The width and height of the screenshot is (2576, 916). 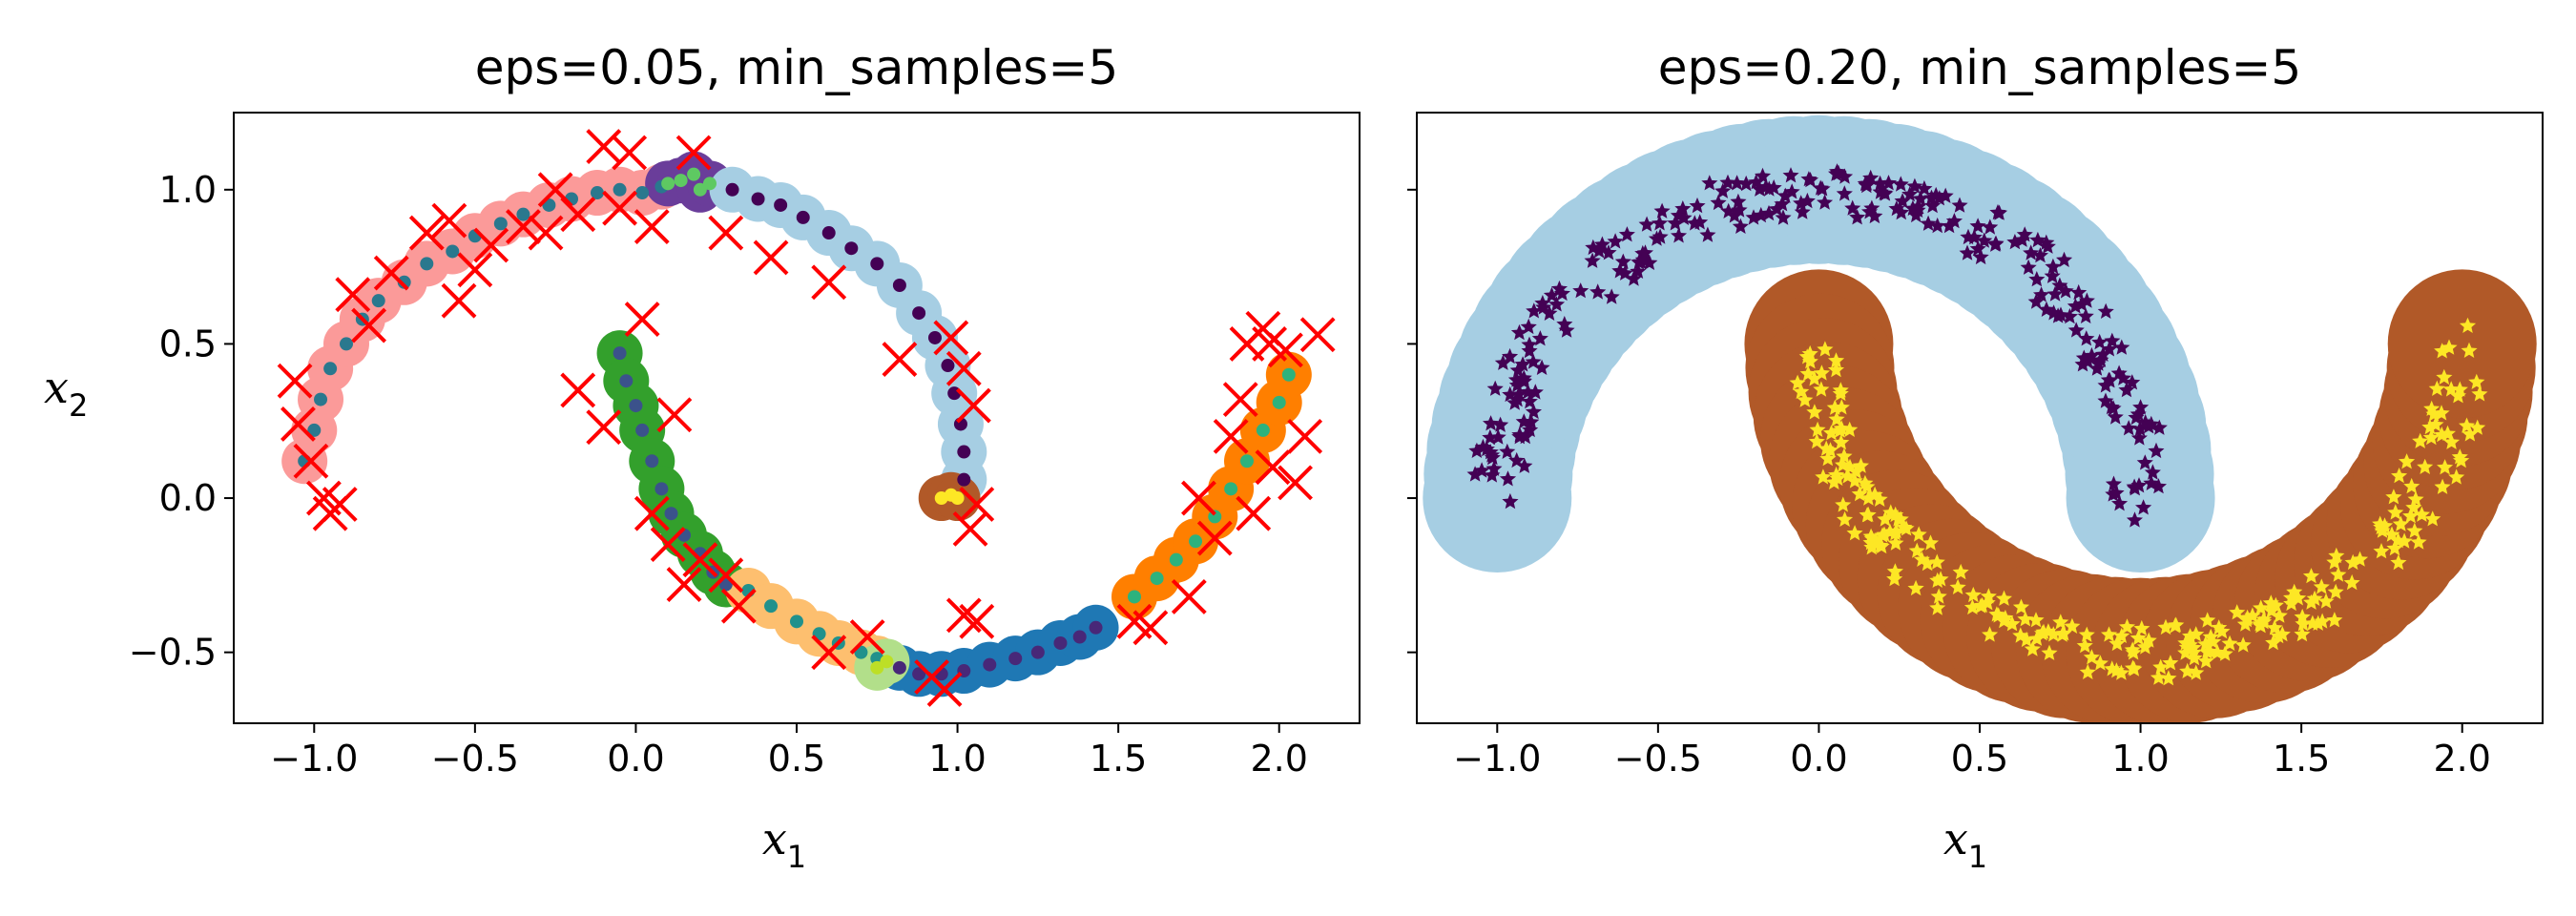 What do you see at coordinates (173, 653) in the screenshot?
I see `left-y-tick-label: −0.5` at bounding box center [173, 653].